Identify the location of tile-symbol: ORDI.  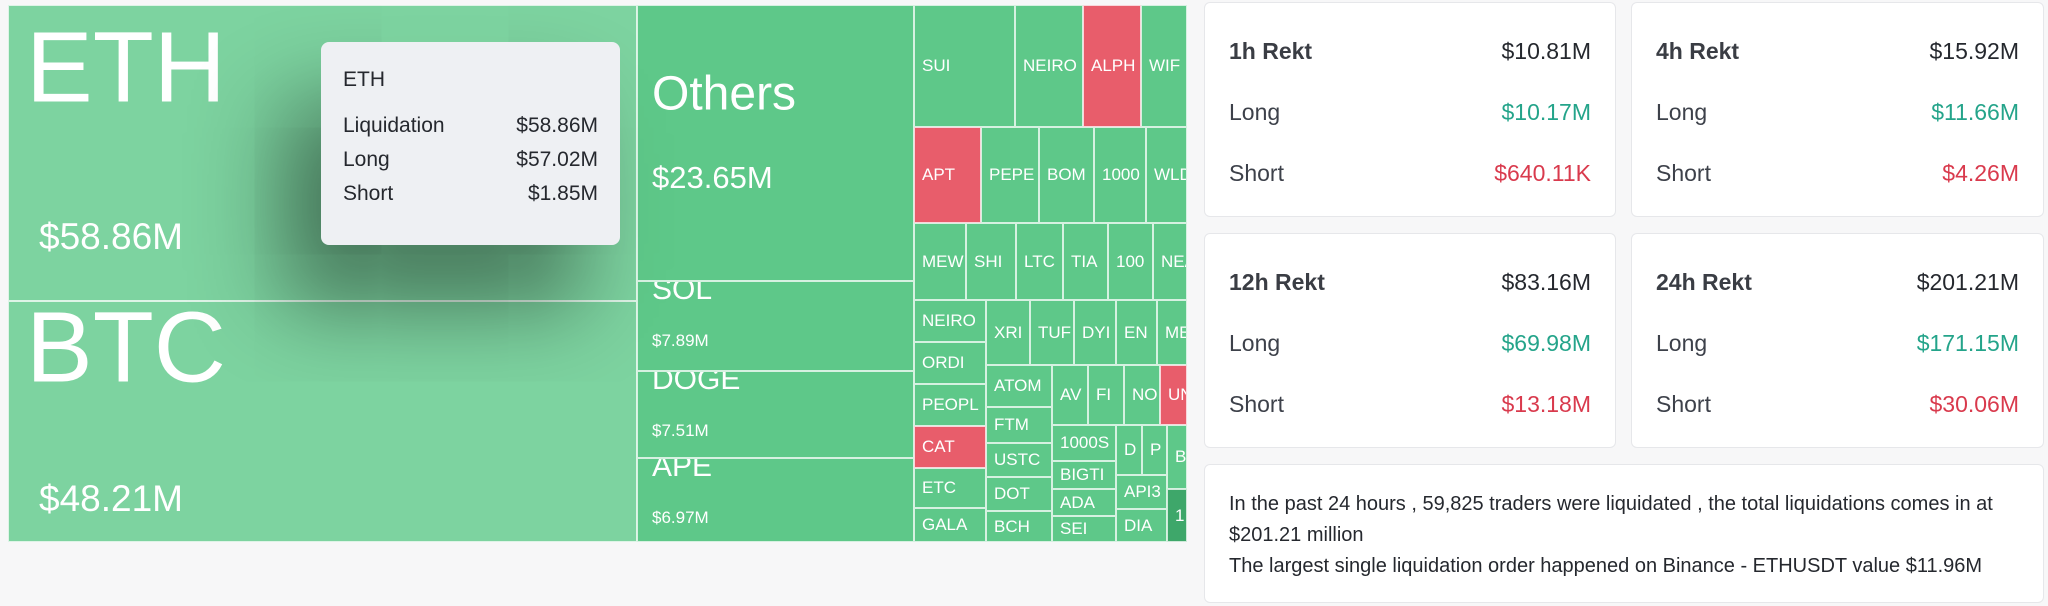
(943, 362).